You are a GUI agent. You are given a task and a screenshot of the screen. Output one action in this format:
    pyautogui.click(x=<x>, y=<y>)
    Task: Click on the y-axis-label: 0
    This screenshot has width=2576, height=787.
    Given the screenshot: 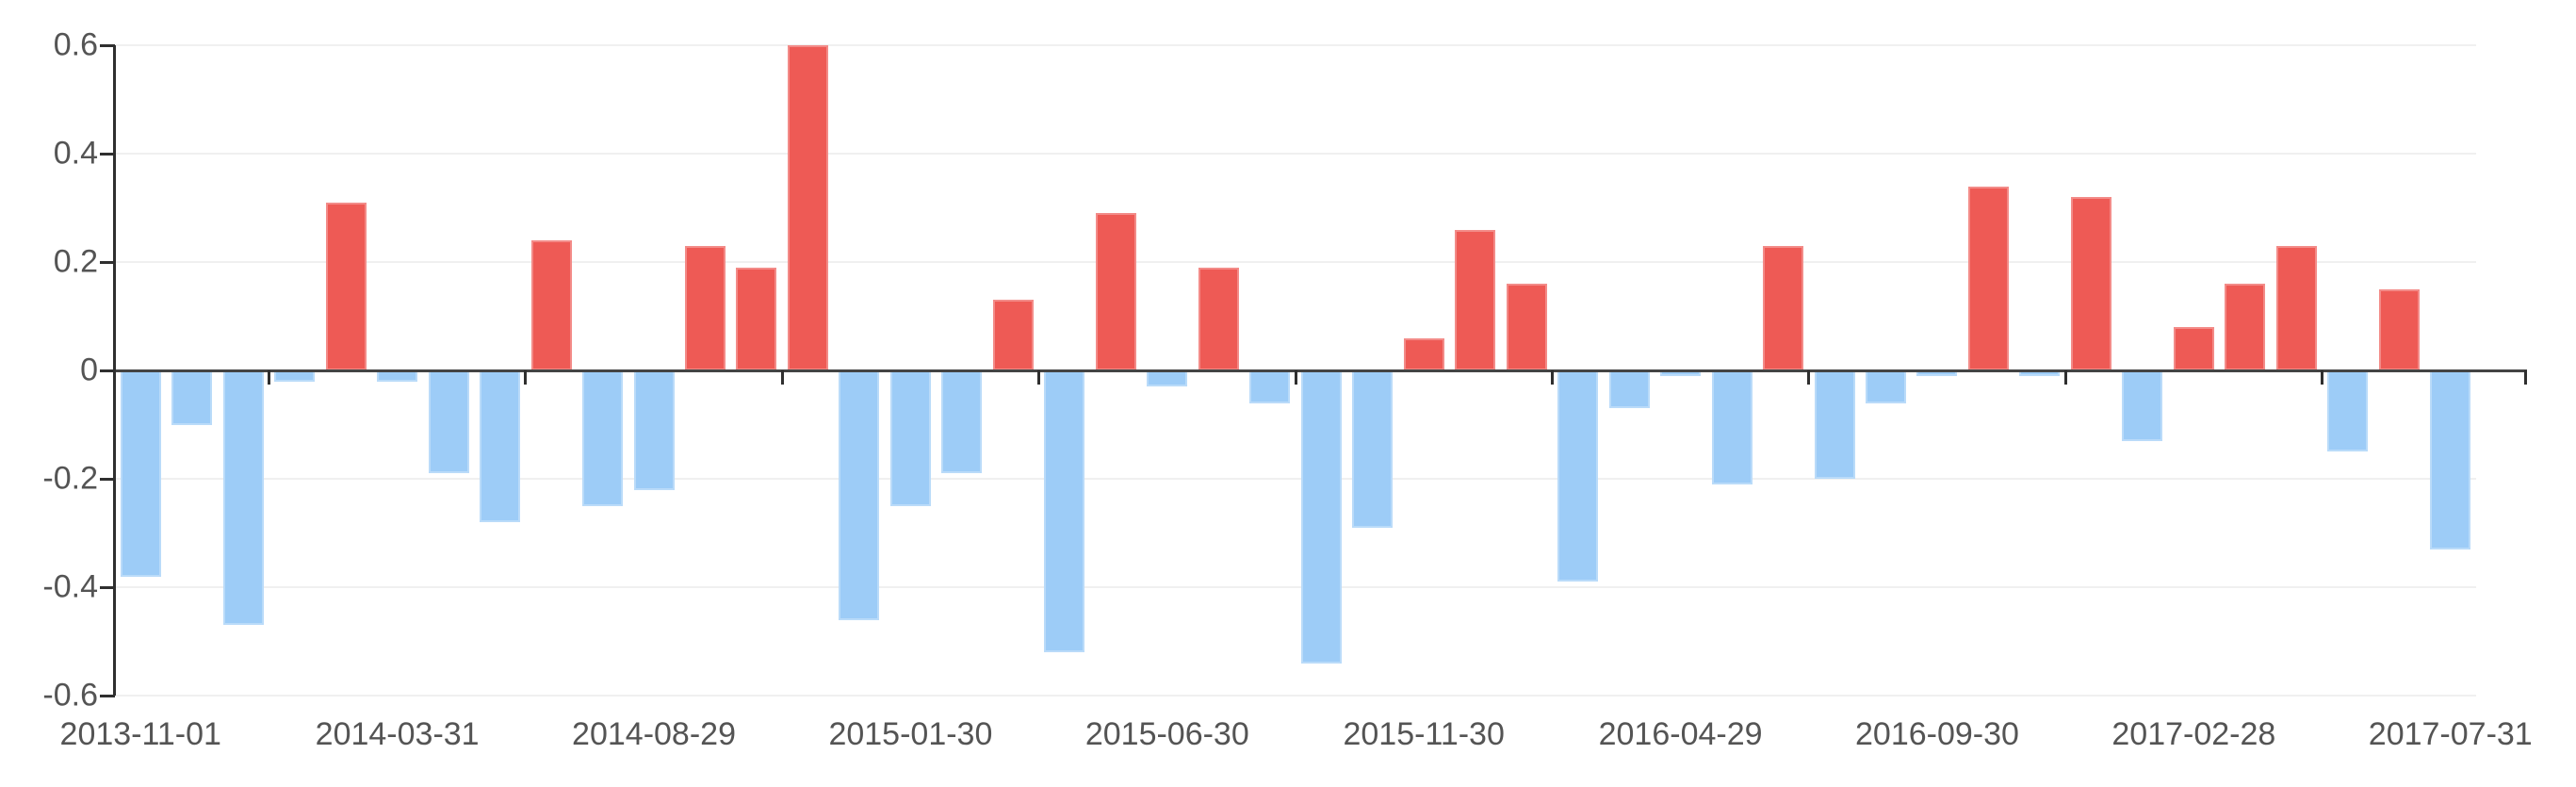 What is the action you would take?
    pyautogui.click(x=89, y=370)
    